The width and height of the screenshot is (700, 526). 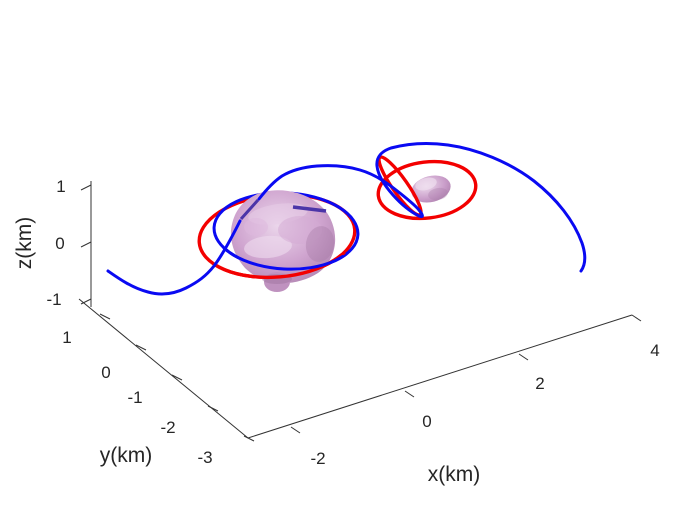 What do you see at coordinates (454, 474) in the screenshot?
I see `x-axis-label: x(km)` at bounding box center [454, 474].